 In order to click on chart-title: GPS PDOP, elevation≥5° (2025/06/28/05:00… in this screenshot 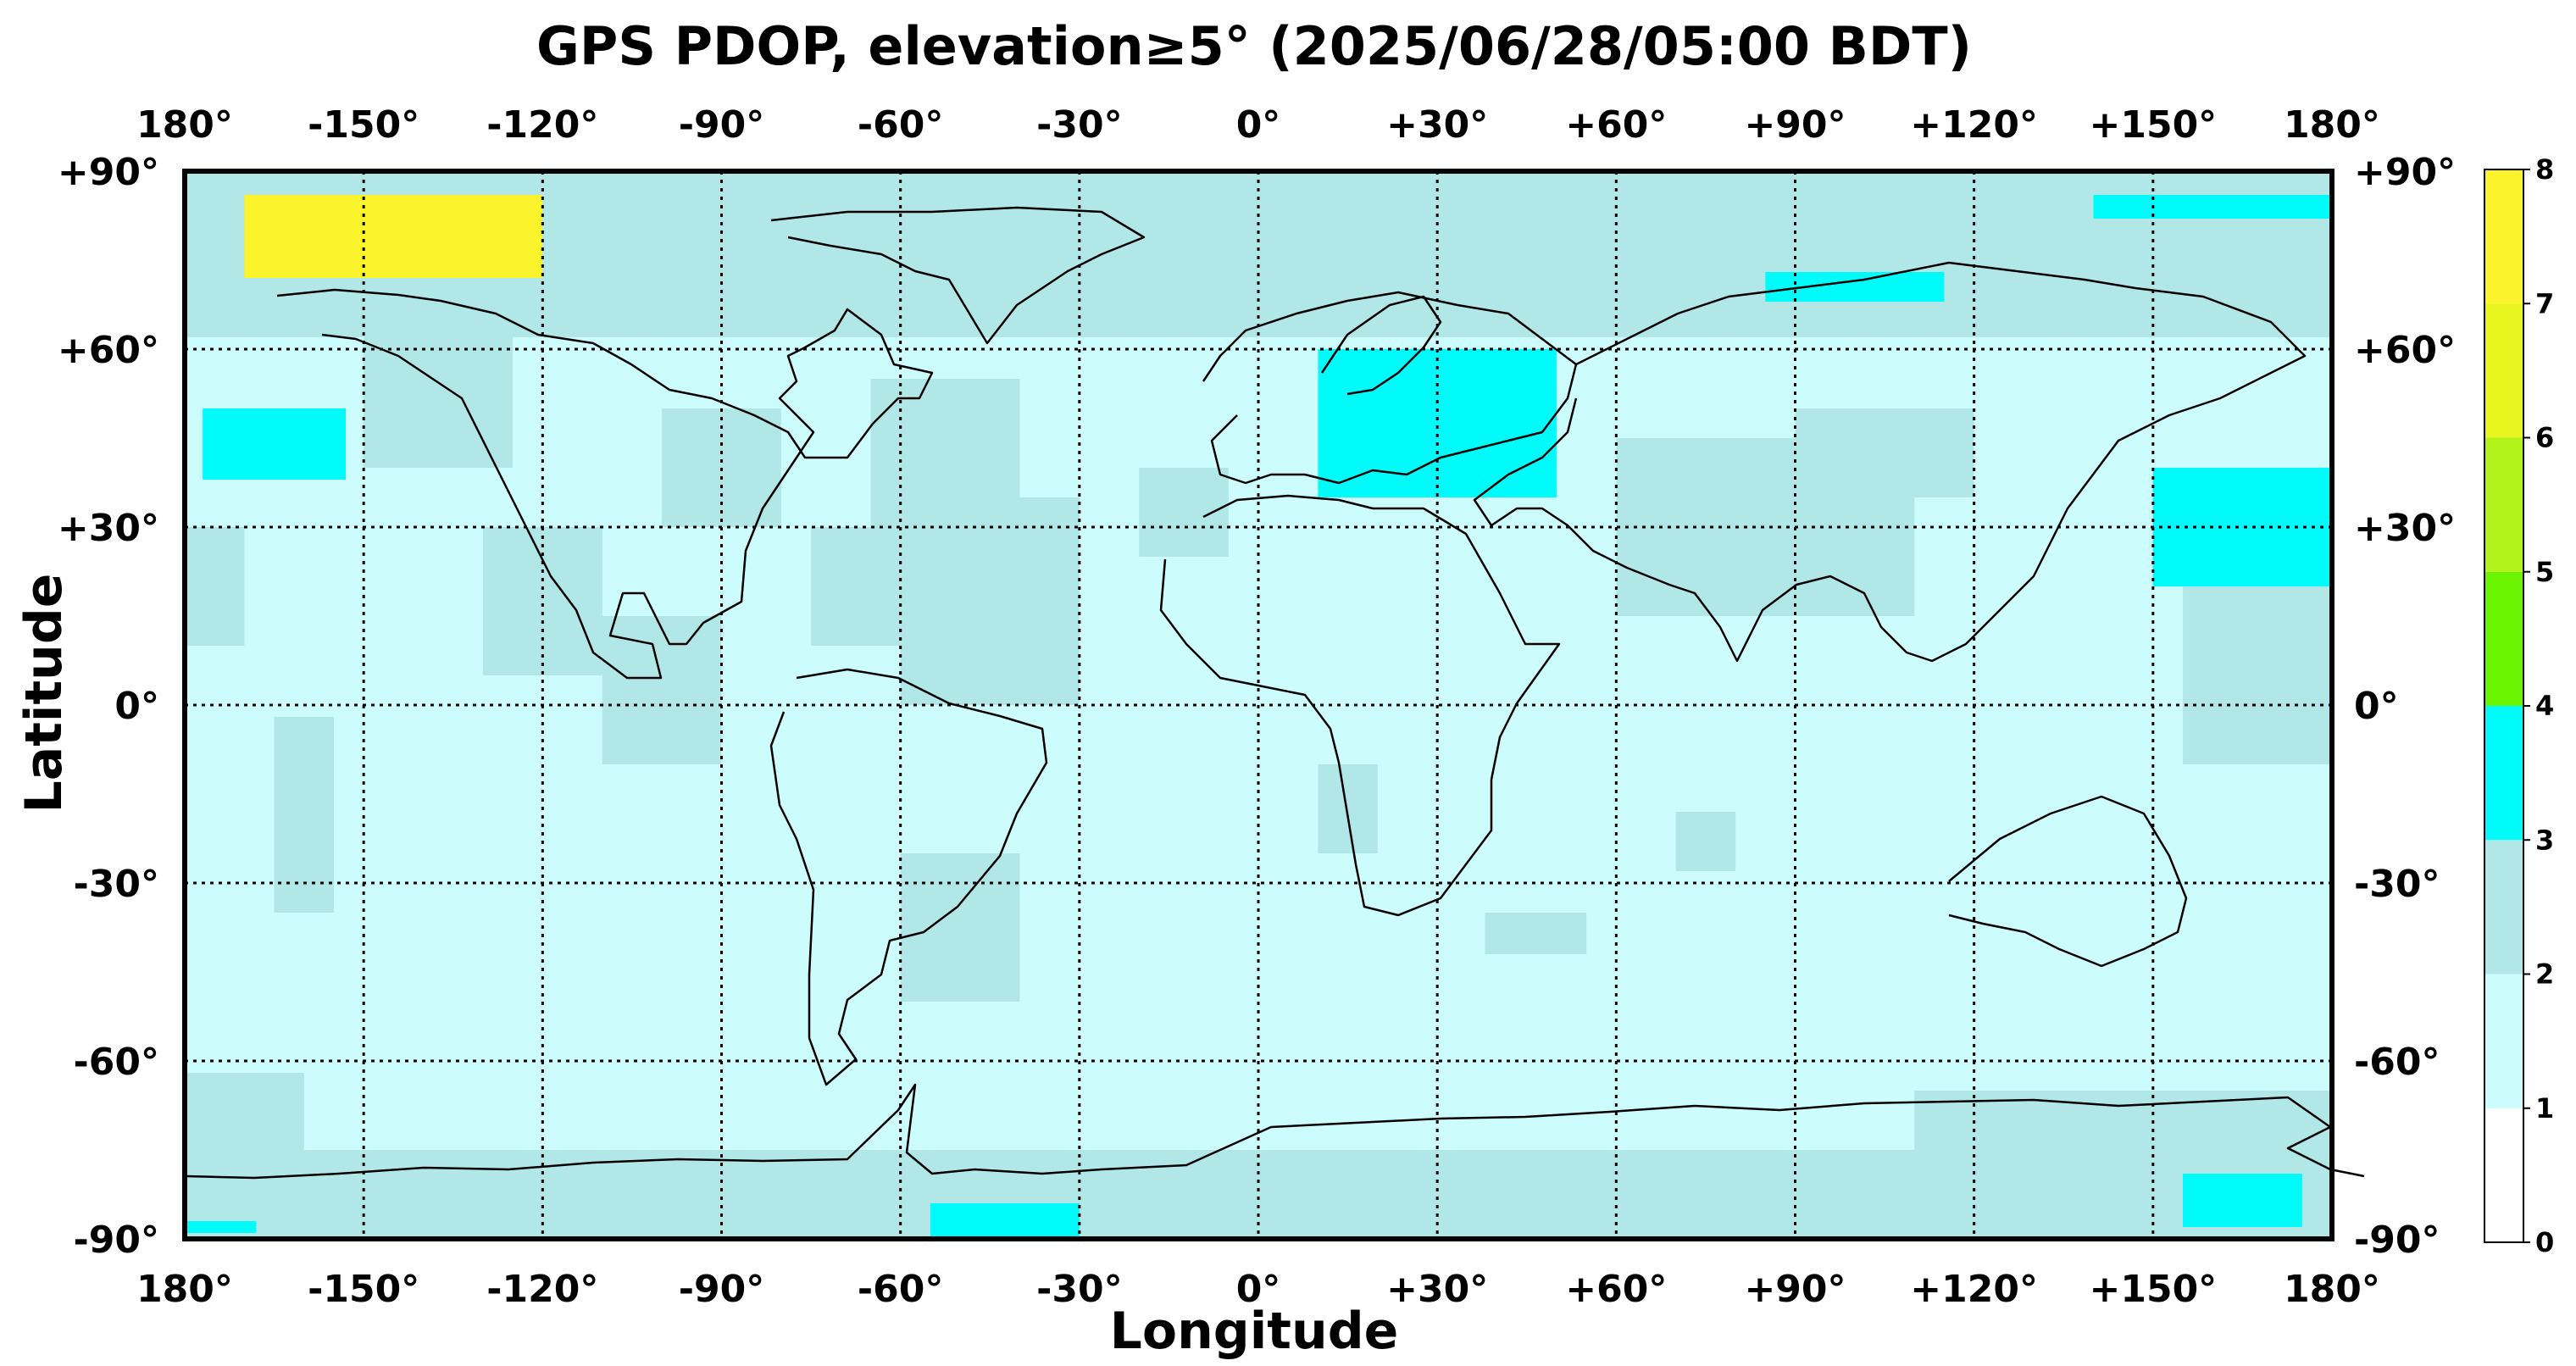, I will do `click(1254, 46)`.